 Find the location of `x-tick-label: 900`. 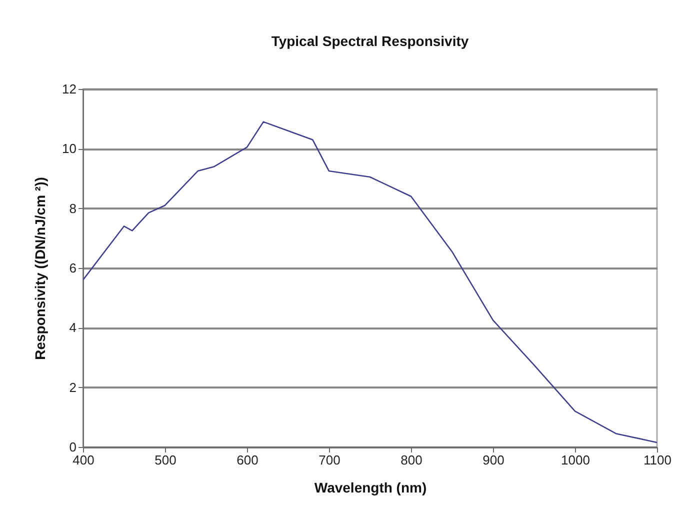

x-tick-label: 900 is located at coordinates (493, 460).